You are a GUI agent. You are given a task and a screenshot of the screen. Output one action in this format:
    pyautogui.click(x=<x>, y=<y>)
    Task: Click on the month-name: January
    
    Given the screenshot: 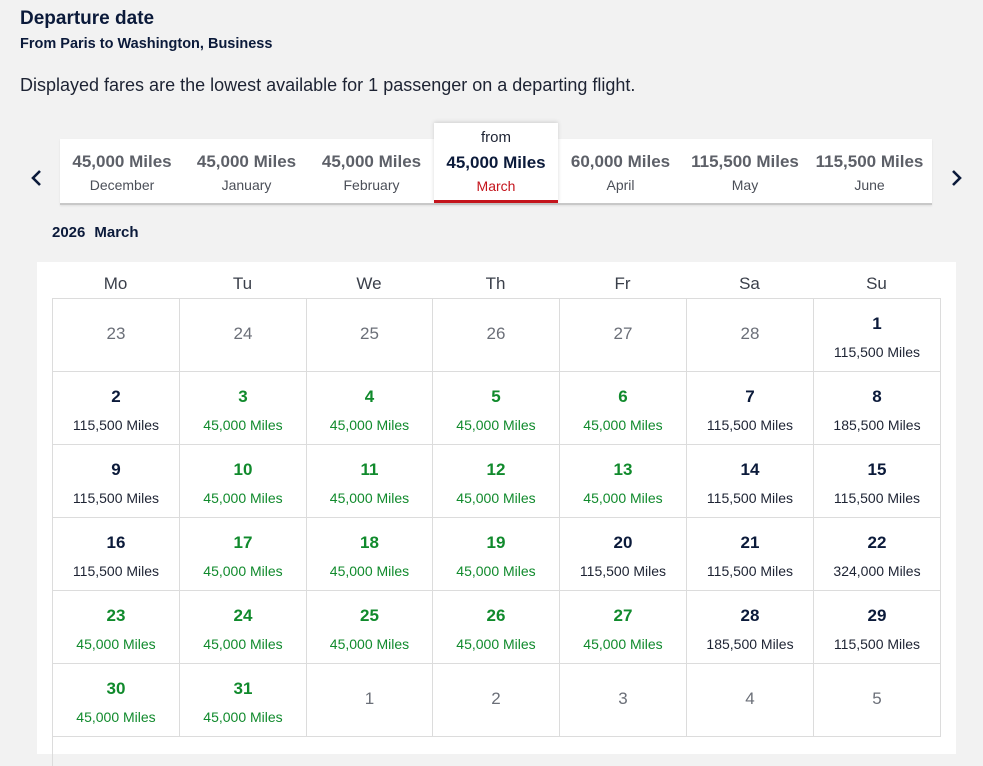 What is the action you would take?
    pyautogui.click(x=246, y=185)
    